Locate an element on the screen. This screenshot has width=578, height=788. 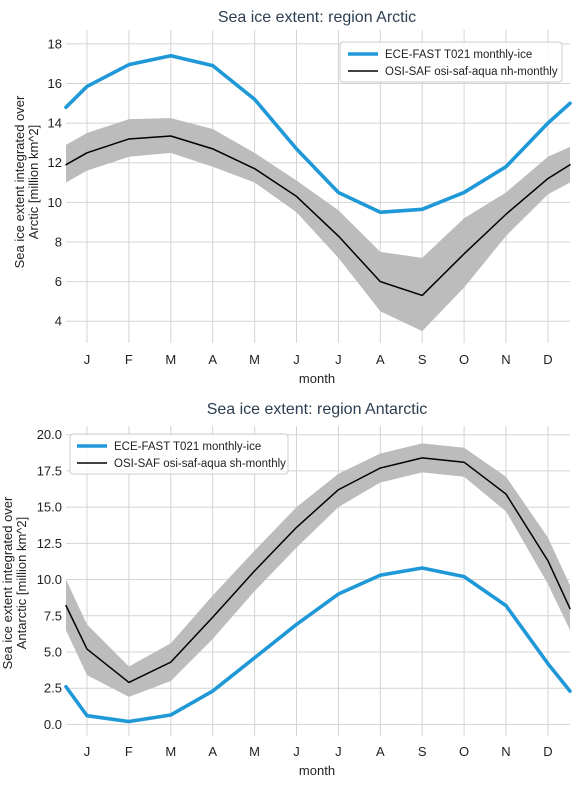
arctic-title: Sea ice extent: region Arctic is located at coordinates (317, 17).